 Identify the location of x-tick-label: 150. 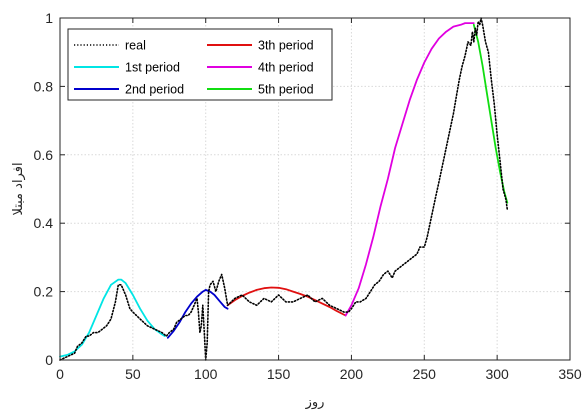
(279, 374).